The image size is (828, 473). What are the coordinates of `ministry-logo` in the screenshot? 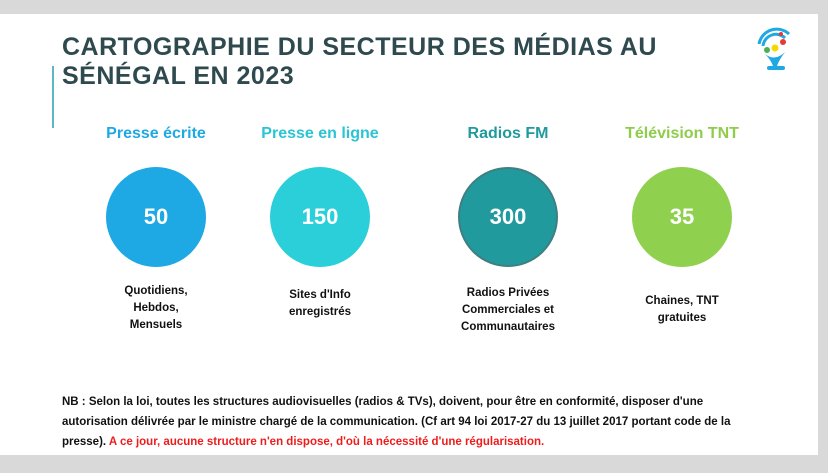 It's located at (775, 61).